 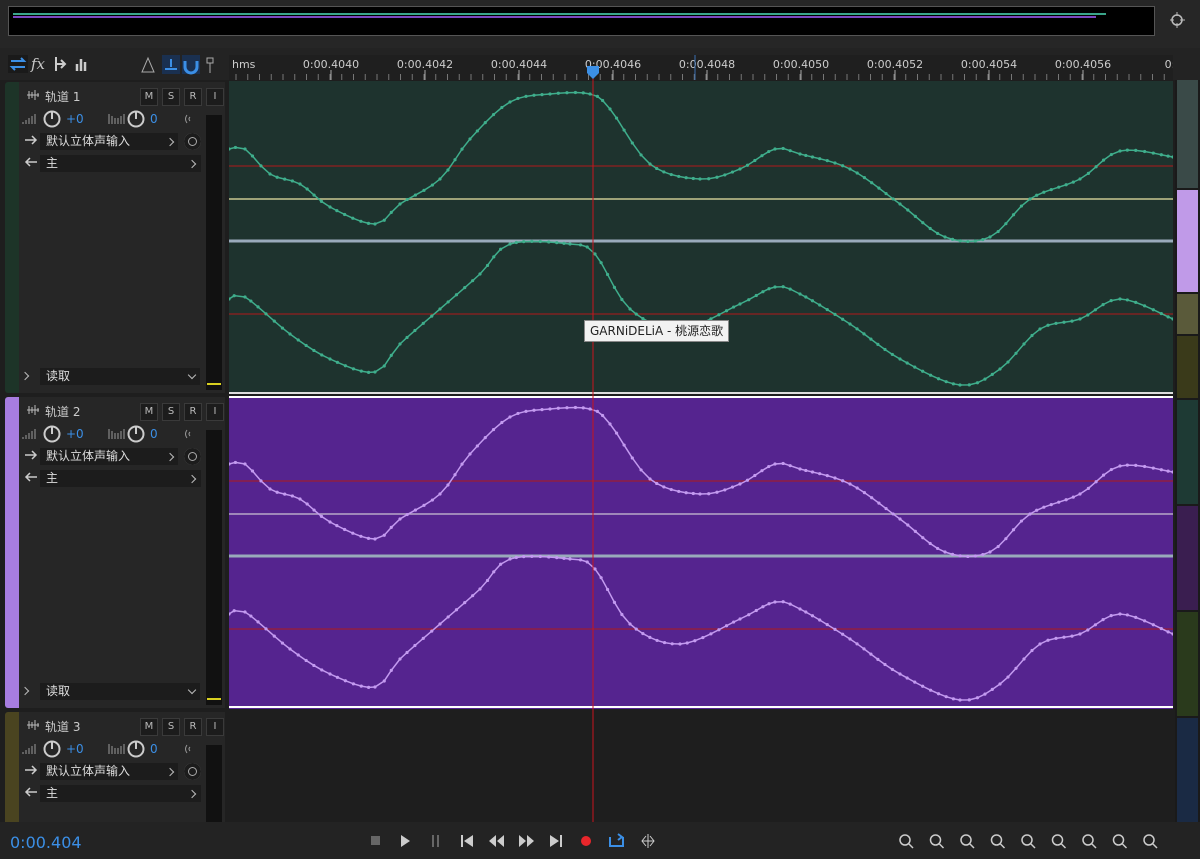 I want to click on vertical-scroll, so click(x=1187, y=451).